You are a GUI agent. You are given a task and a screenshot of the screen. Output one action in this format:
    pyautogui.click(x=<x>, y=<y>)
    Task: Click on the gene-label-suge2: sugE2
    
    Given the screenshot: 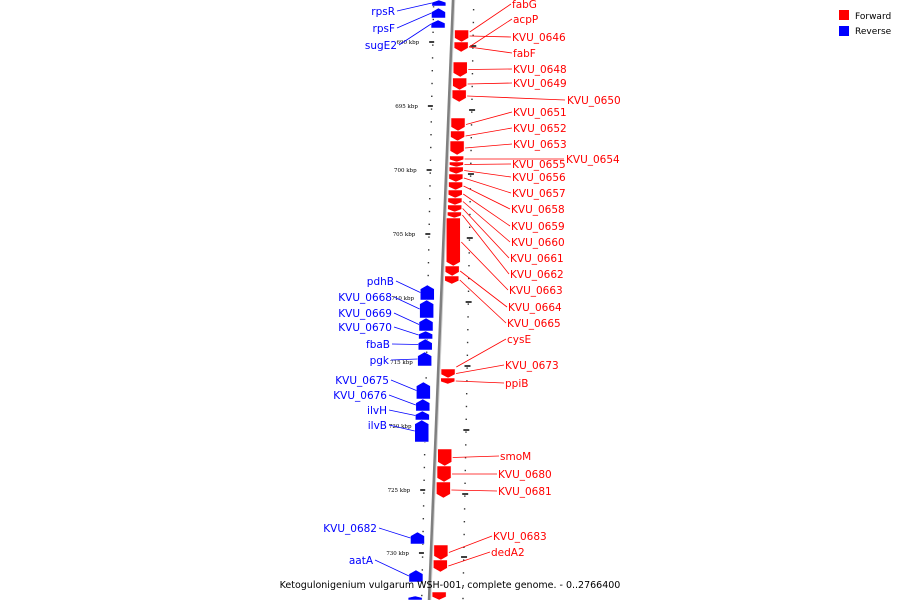 What is the action you would take?
    pyautogui.click(x=381, y=46)
    